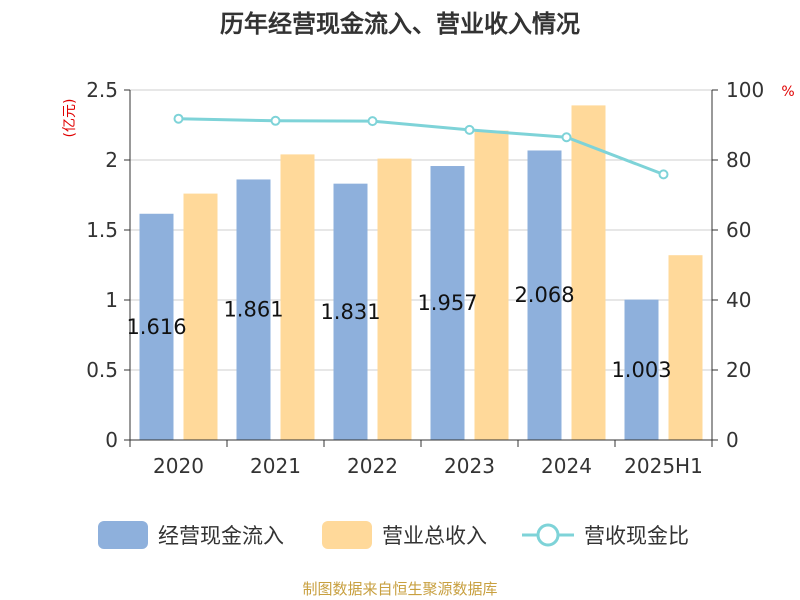 This screenshot has width=800, height=600. What do you see at coordinates (275, 466) in the screenshot?
I see `x-tick-label: 2021` at bounding box center [275, 466].